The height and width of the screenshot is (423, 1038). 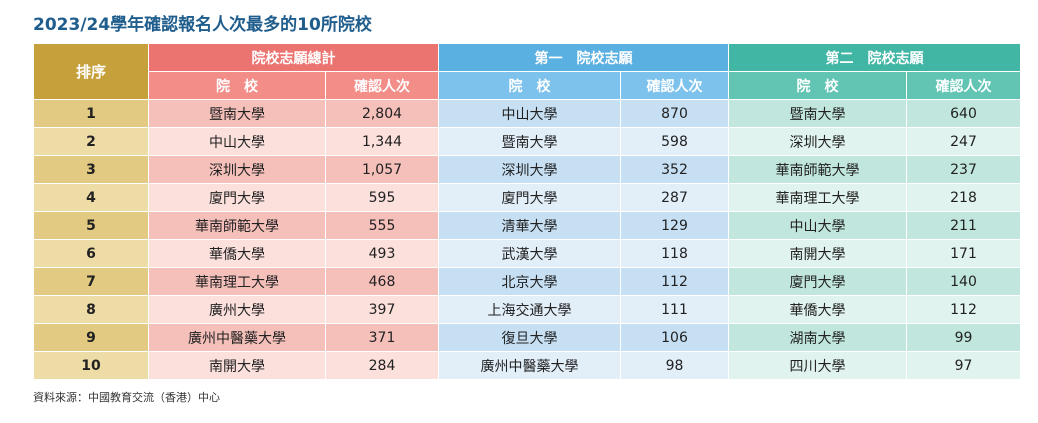 What do you see at coordinates (382, 113) in the screenshot?
I see `count-cell: 2,804` at bounding box center [382, 113].